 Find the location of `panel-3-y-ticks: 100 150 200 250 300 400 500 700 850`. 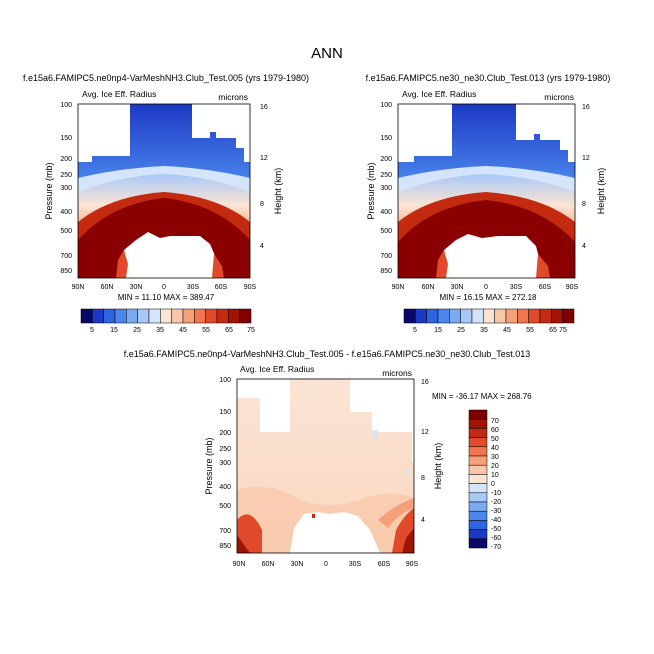

panel-3-y-ticks: 100 150 200 250 300 400 500 700 850 is located at coordinates (225, 463).